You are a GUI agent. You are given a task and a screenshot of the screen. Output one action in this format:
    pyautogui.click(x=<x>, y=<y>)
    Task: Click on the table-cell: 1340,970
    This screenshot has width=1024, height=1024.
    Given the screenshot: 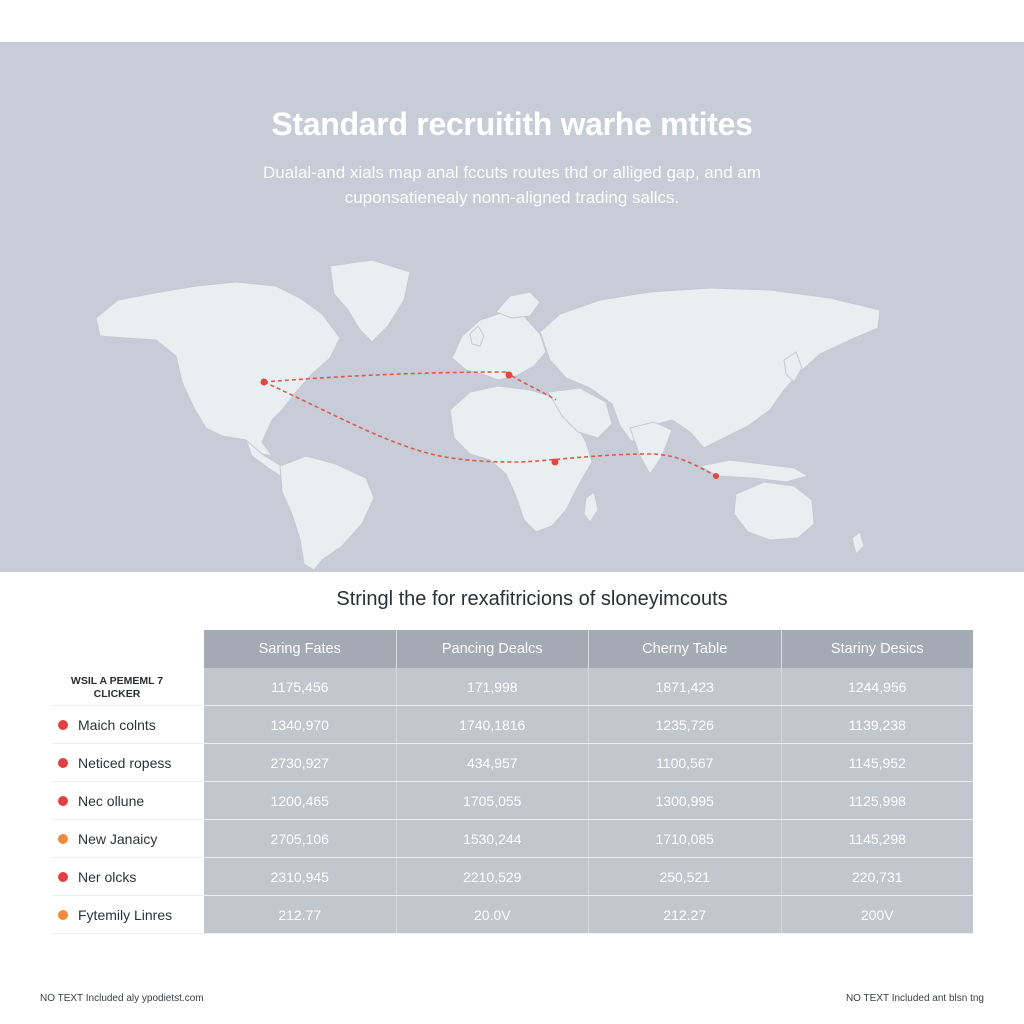 What is the action you would take?
    pyautogui.click(x=300, y=724)
    